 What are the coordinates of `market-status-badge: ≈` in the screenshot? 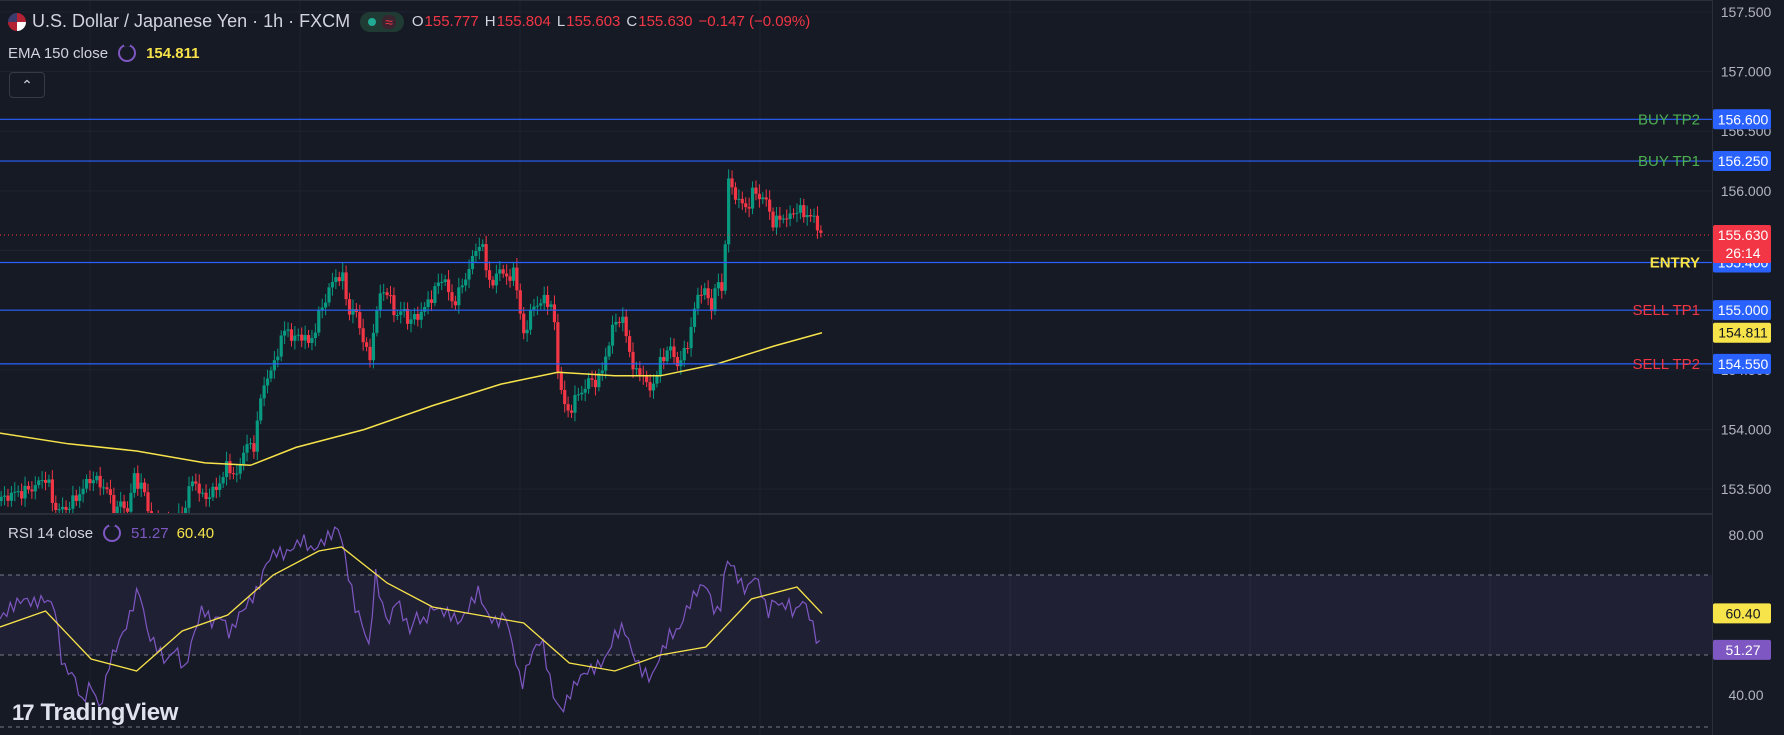 It's located at (382, 21).